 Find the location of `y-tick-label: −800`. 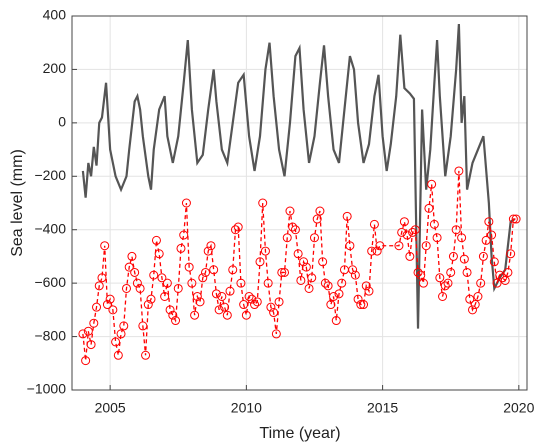

y-tick-label: −800 is located at coordinates (50, 335).